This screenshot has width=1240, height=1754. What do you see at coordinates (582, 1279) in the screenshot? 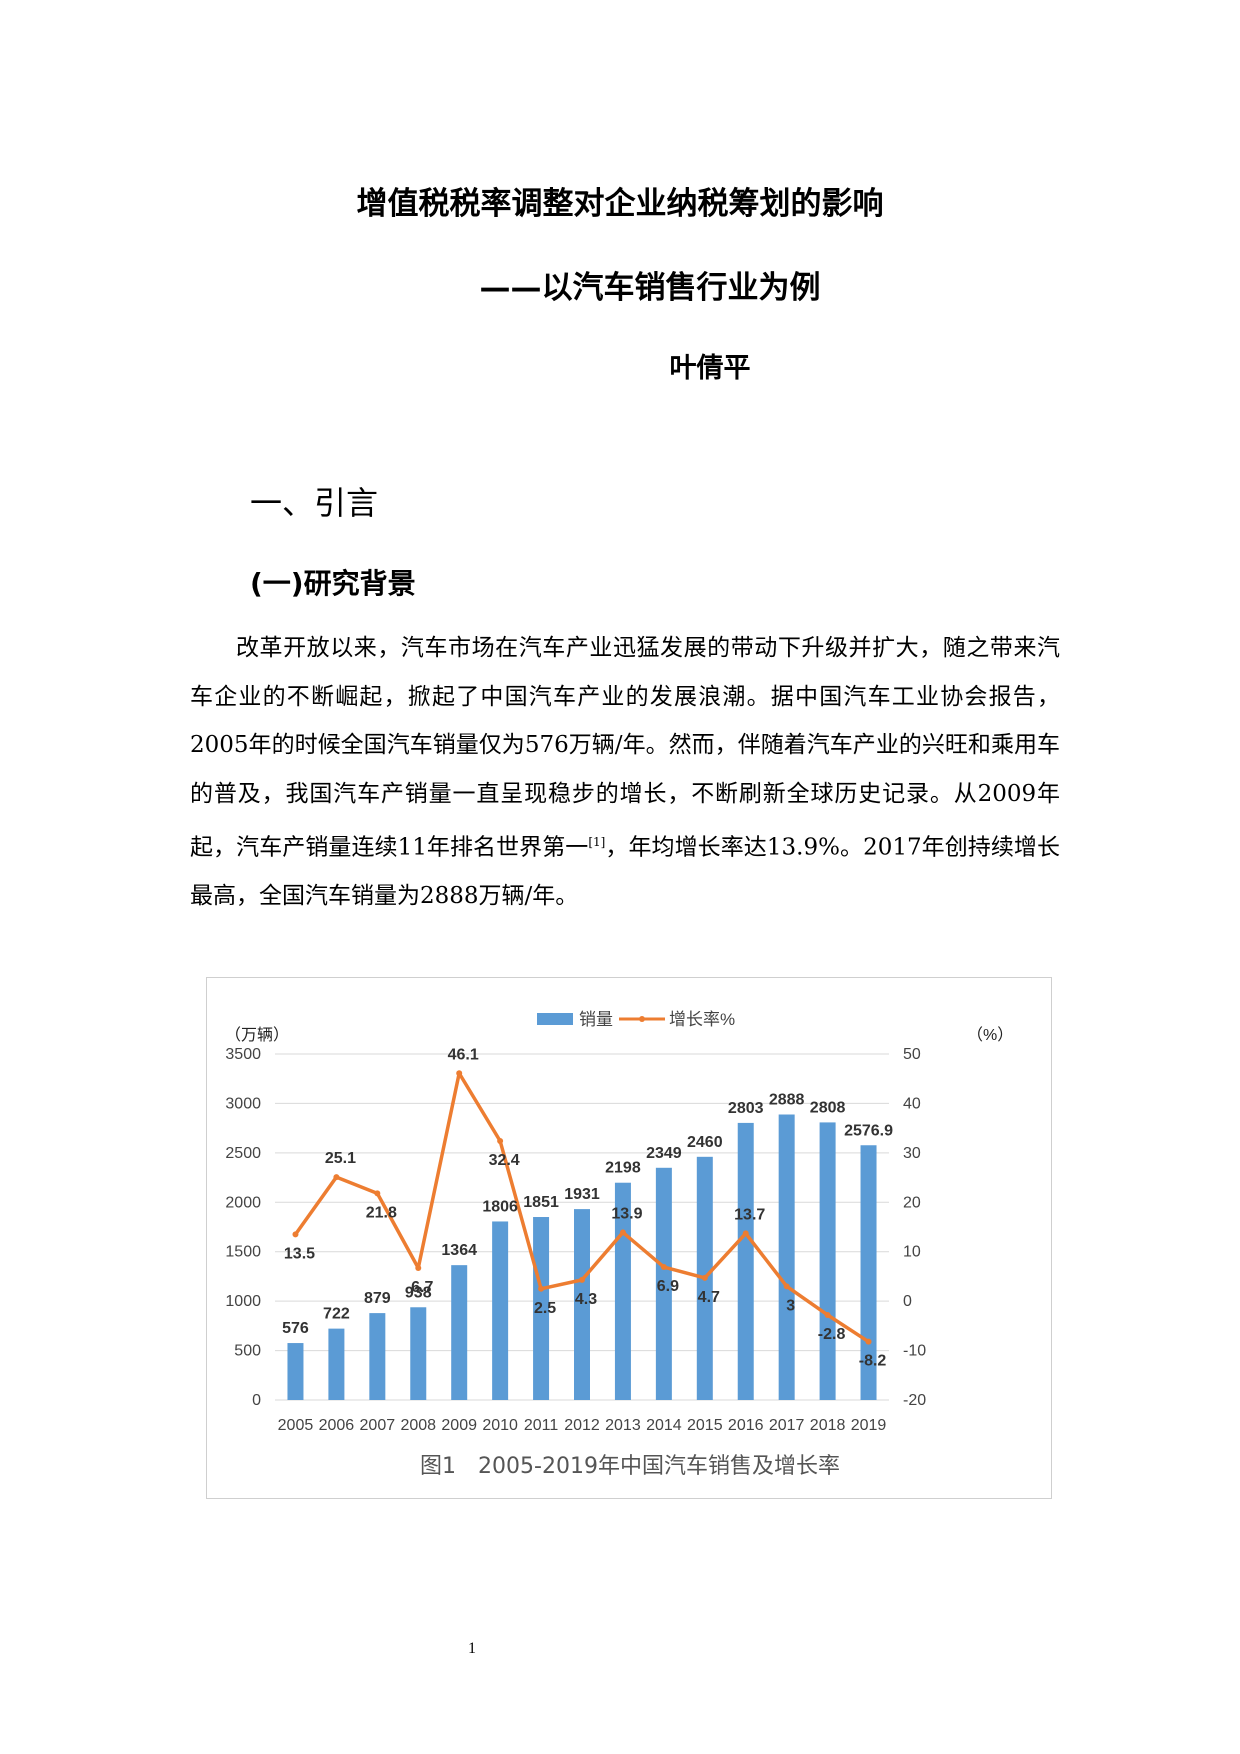
I see `growth-point-2012` at bounding box center [582, 1279].